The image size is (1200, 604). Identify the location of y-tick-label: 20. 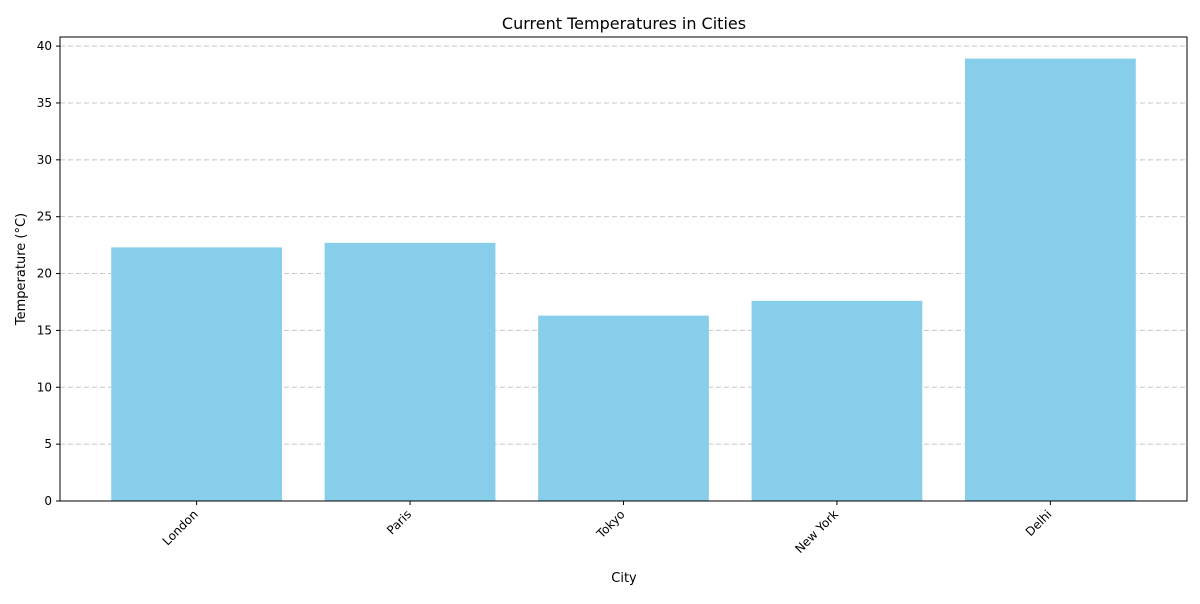
(44, 274).